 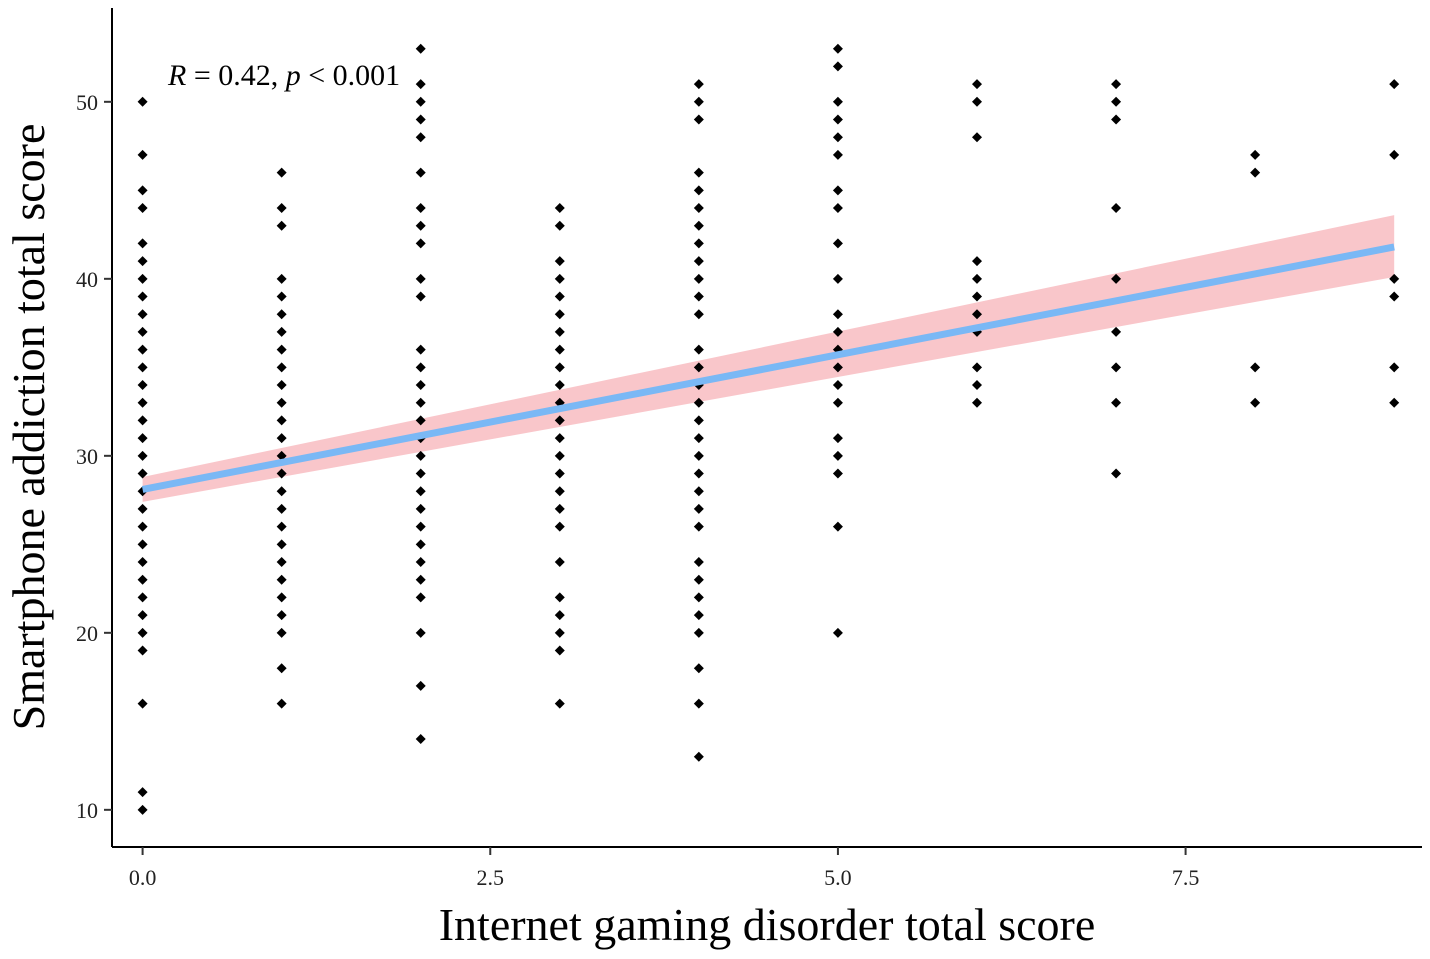 What do you see at coordinates (491, 877) in the screenshot?
I see `x-tick-label: 2.5` at bounding box center [491, 877].